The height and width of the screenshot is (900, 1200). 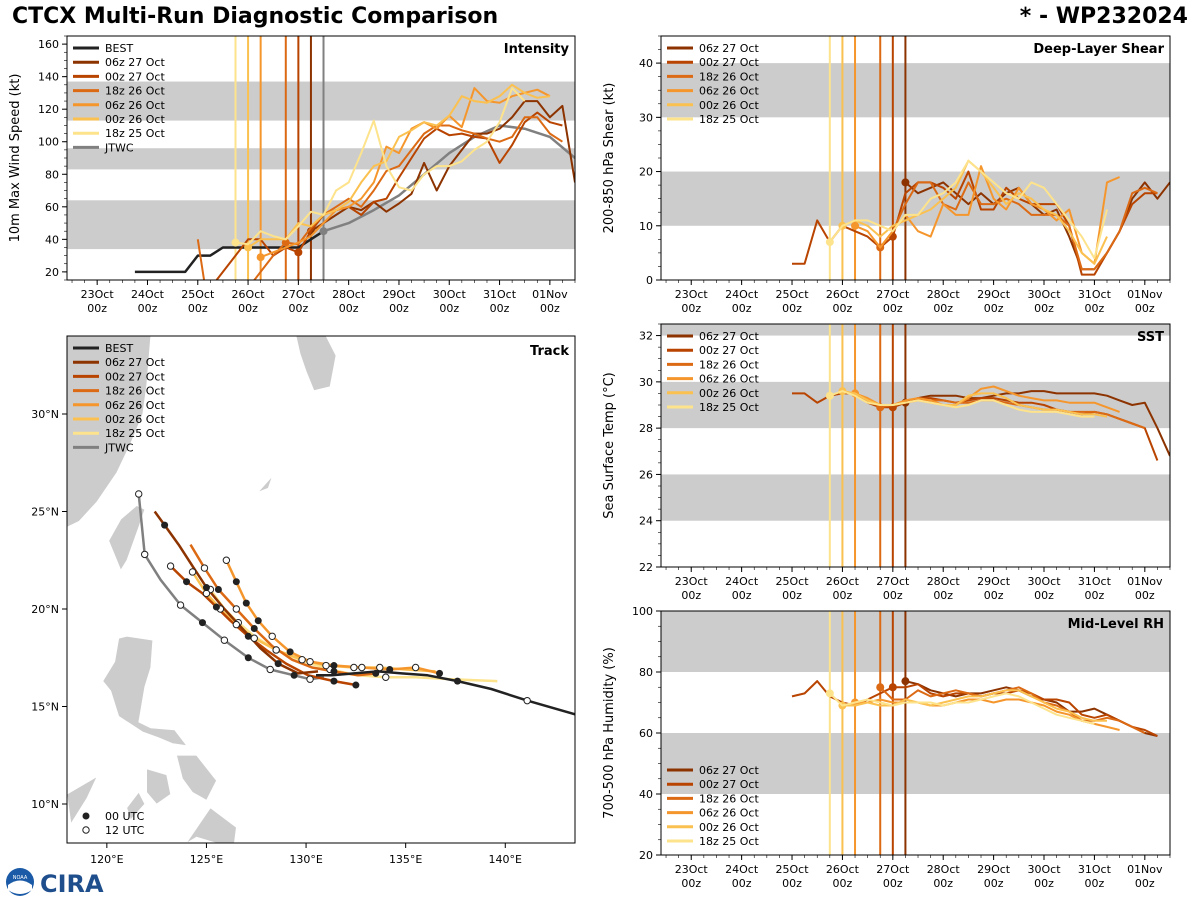 I want to click on panel-title: SST, so click(x=1150, y=337).